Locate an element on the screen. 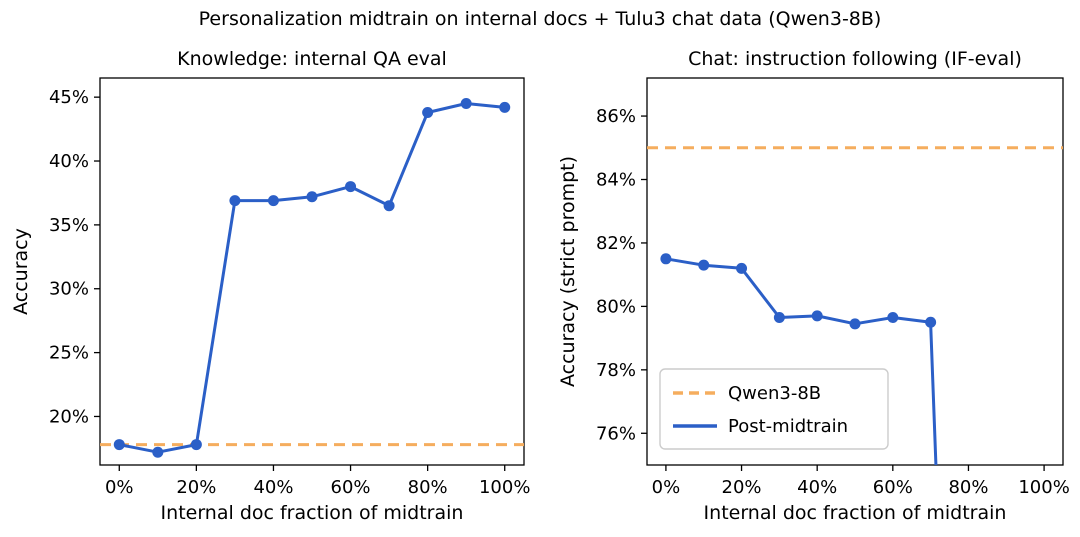 Image resolution: width=1080 pixels, height=537 pixels. y-axis-label: Accuracy (strict prompt) is located at coordinates (568, 271).